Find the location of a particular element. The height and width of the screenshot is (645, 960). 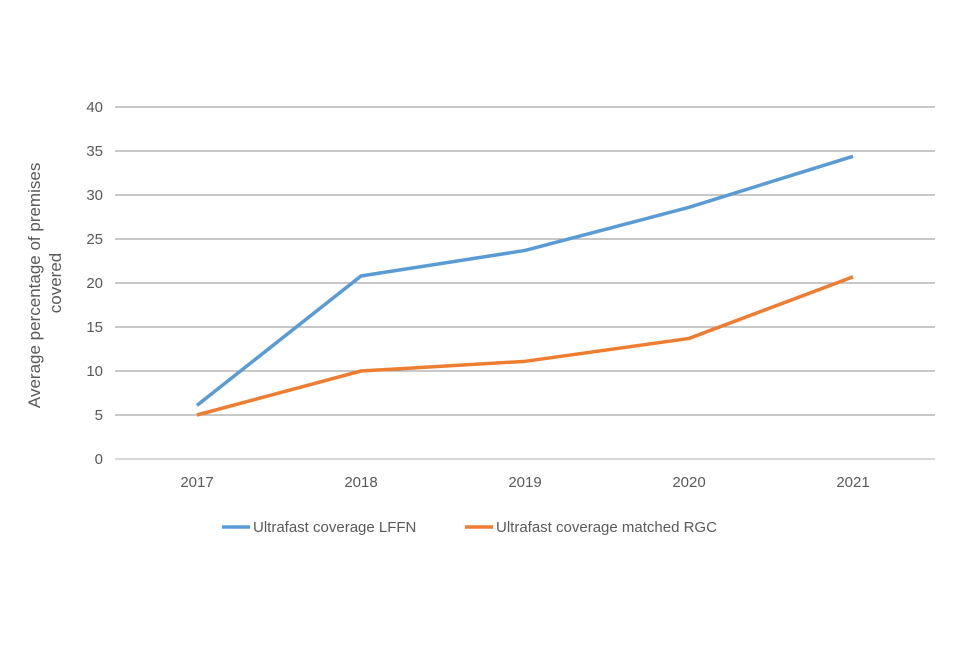

y-tick-label: 10 is located at coordinates (94, 371).